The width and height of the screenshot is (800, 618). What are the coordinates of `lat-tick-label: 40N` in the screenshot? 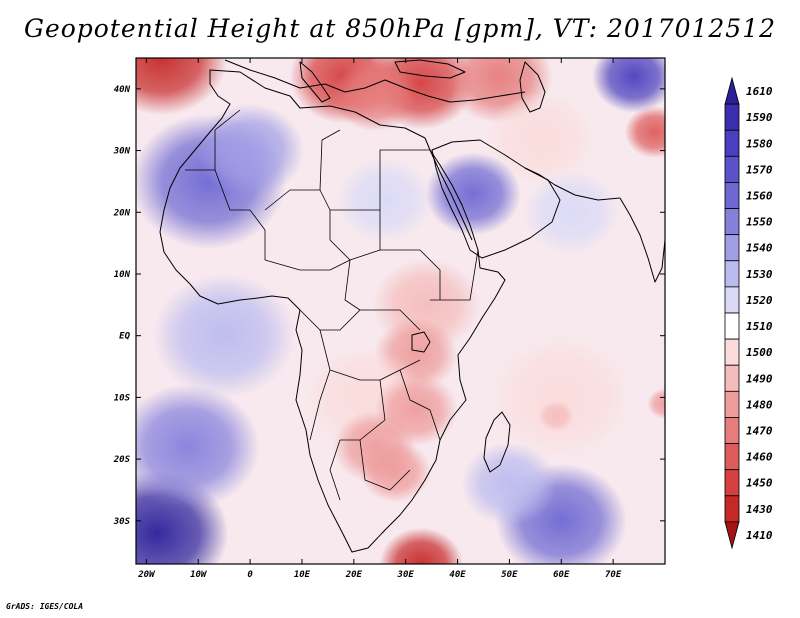 It's located at (122, 90).